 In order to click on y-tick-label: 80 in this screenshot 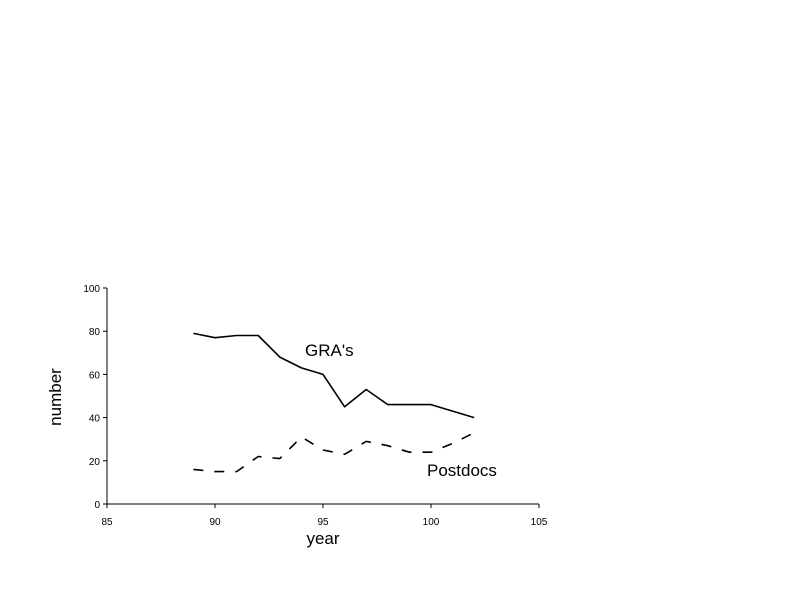, I will do `click(95, 332)`.